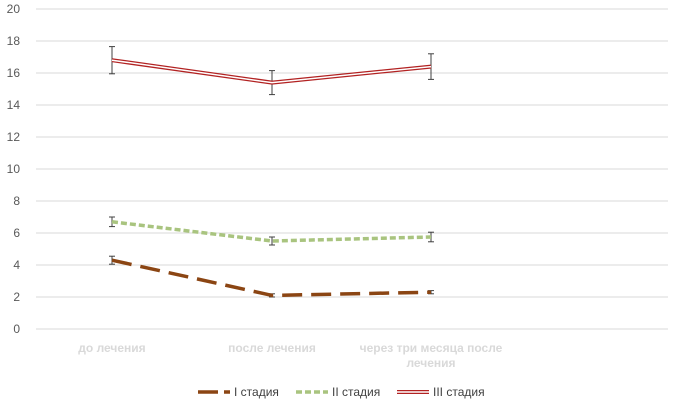 The height and width of the screenshot is (404, 684). I want to click on y-axis-tick-labels: 0 2 4 6 8 10 12 14 16 18 20, so click(14, 169).